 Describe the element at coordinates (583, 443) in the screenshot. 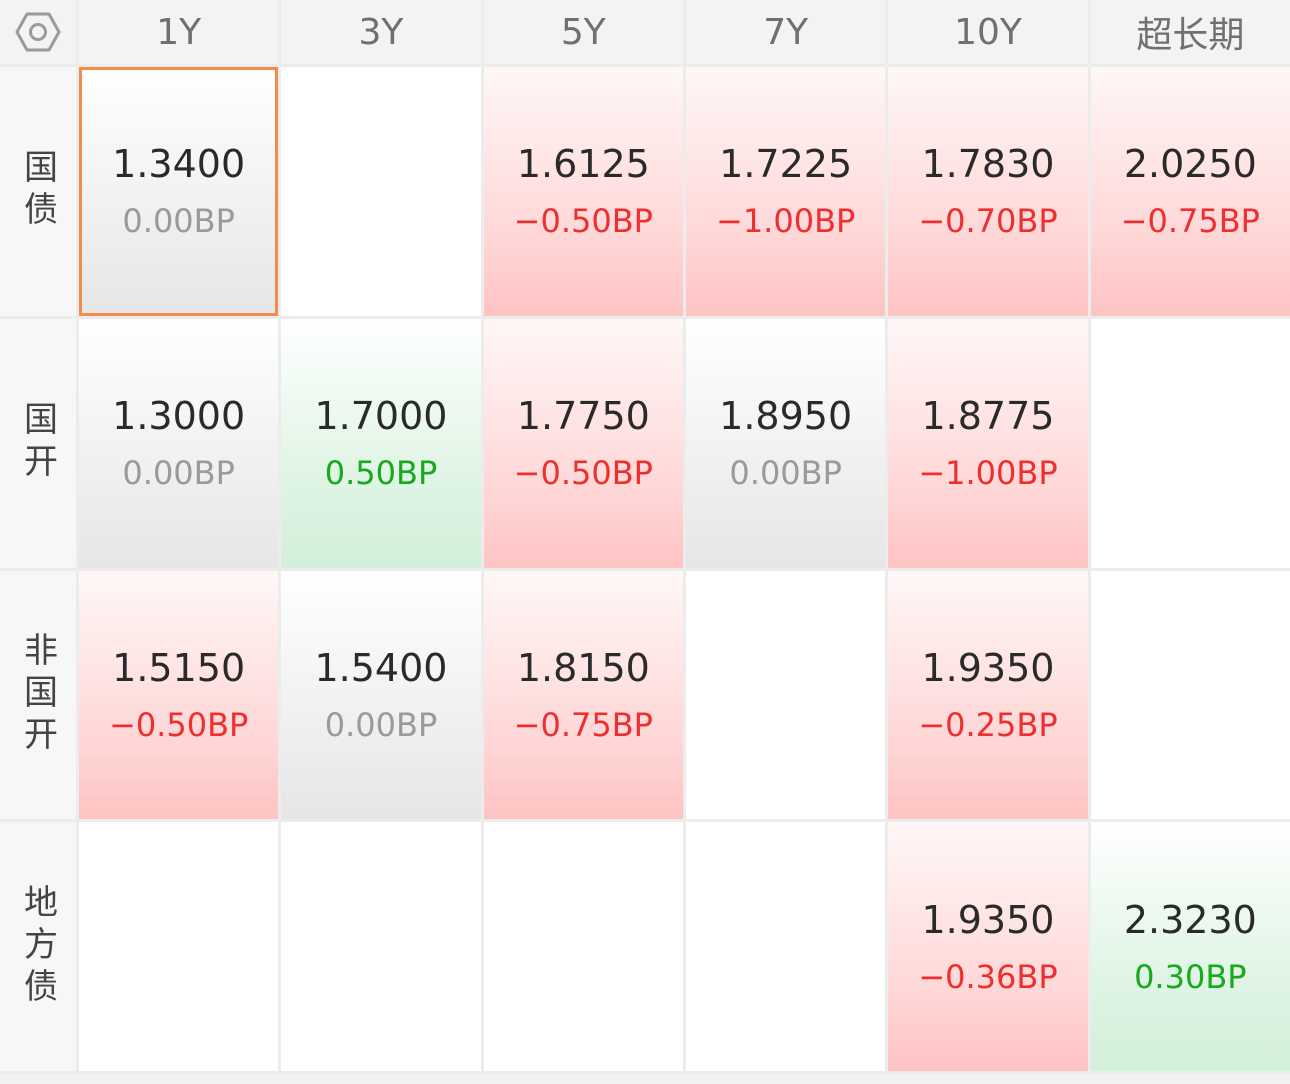

I see `yield-cell: 1.7750 −0.50BP` at that location.